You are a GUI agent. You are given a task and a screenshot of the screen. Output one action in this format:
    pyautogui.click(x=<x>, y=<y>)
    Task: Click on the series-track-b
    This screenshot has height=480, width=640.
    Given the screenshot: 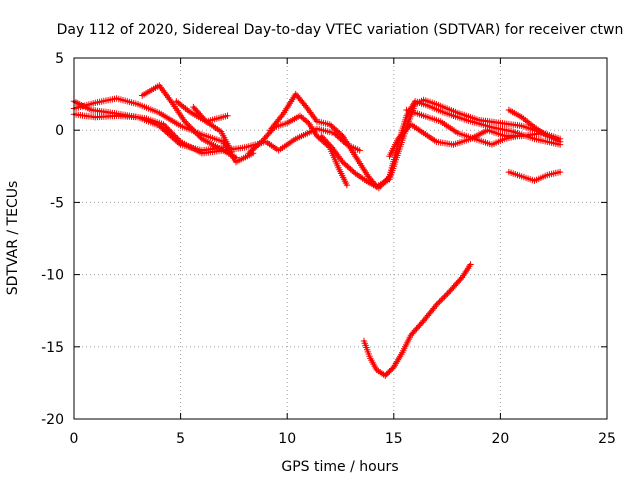 What is the action you would take?
    pyautogui.click(x=163, y=130)
    